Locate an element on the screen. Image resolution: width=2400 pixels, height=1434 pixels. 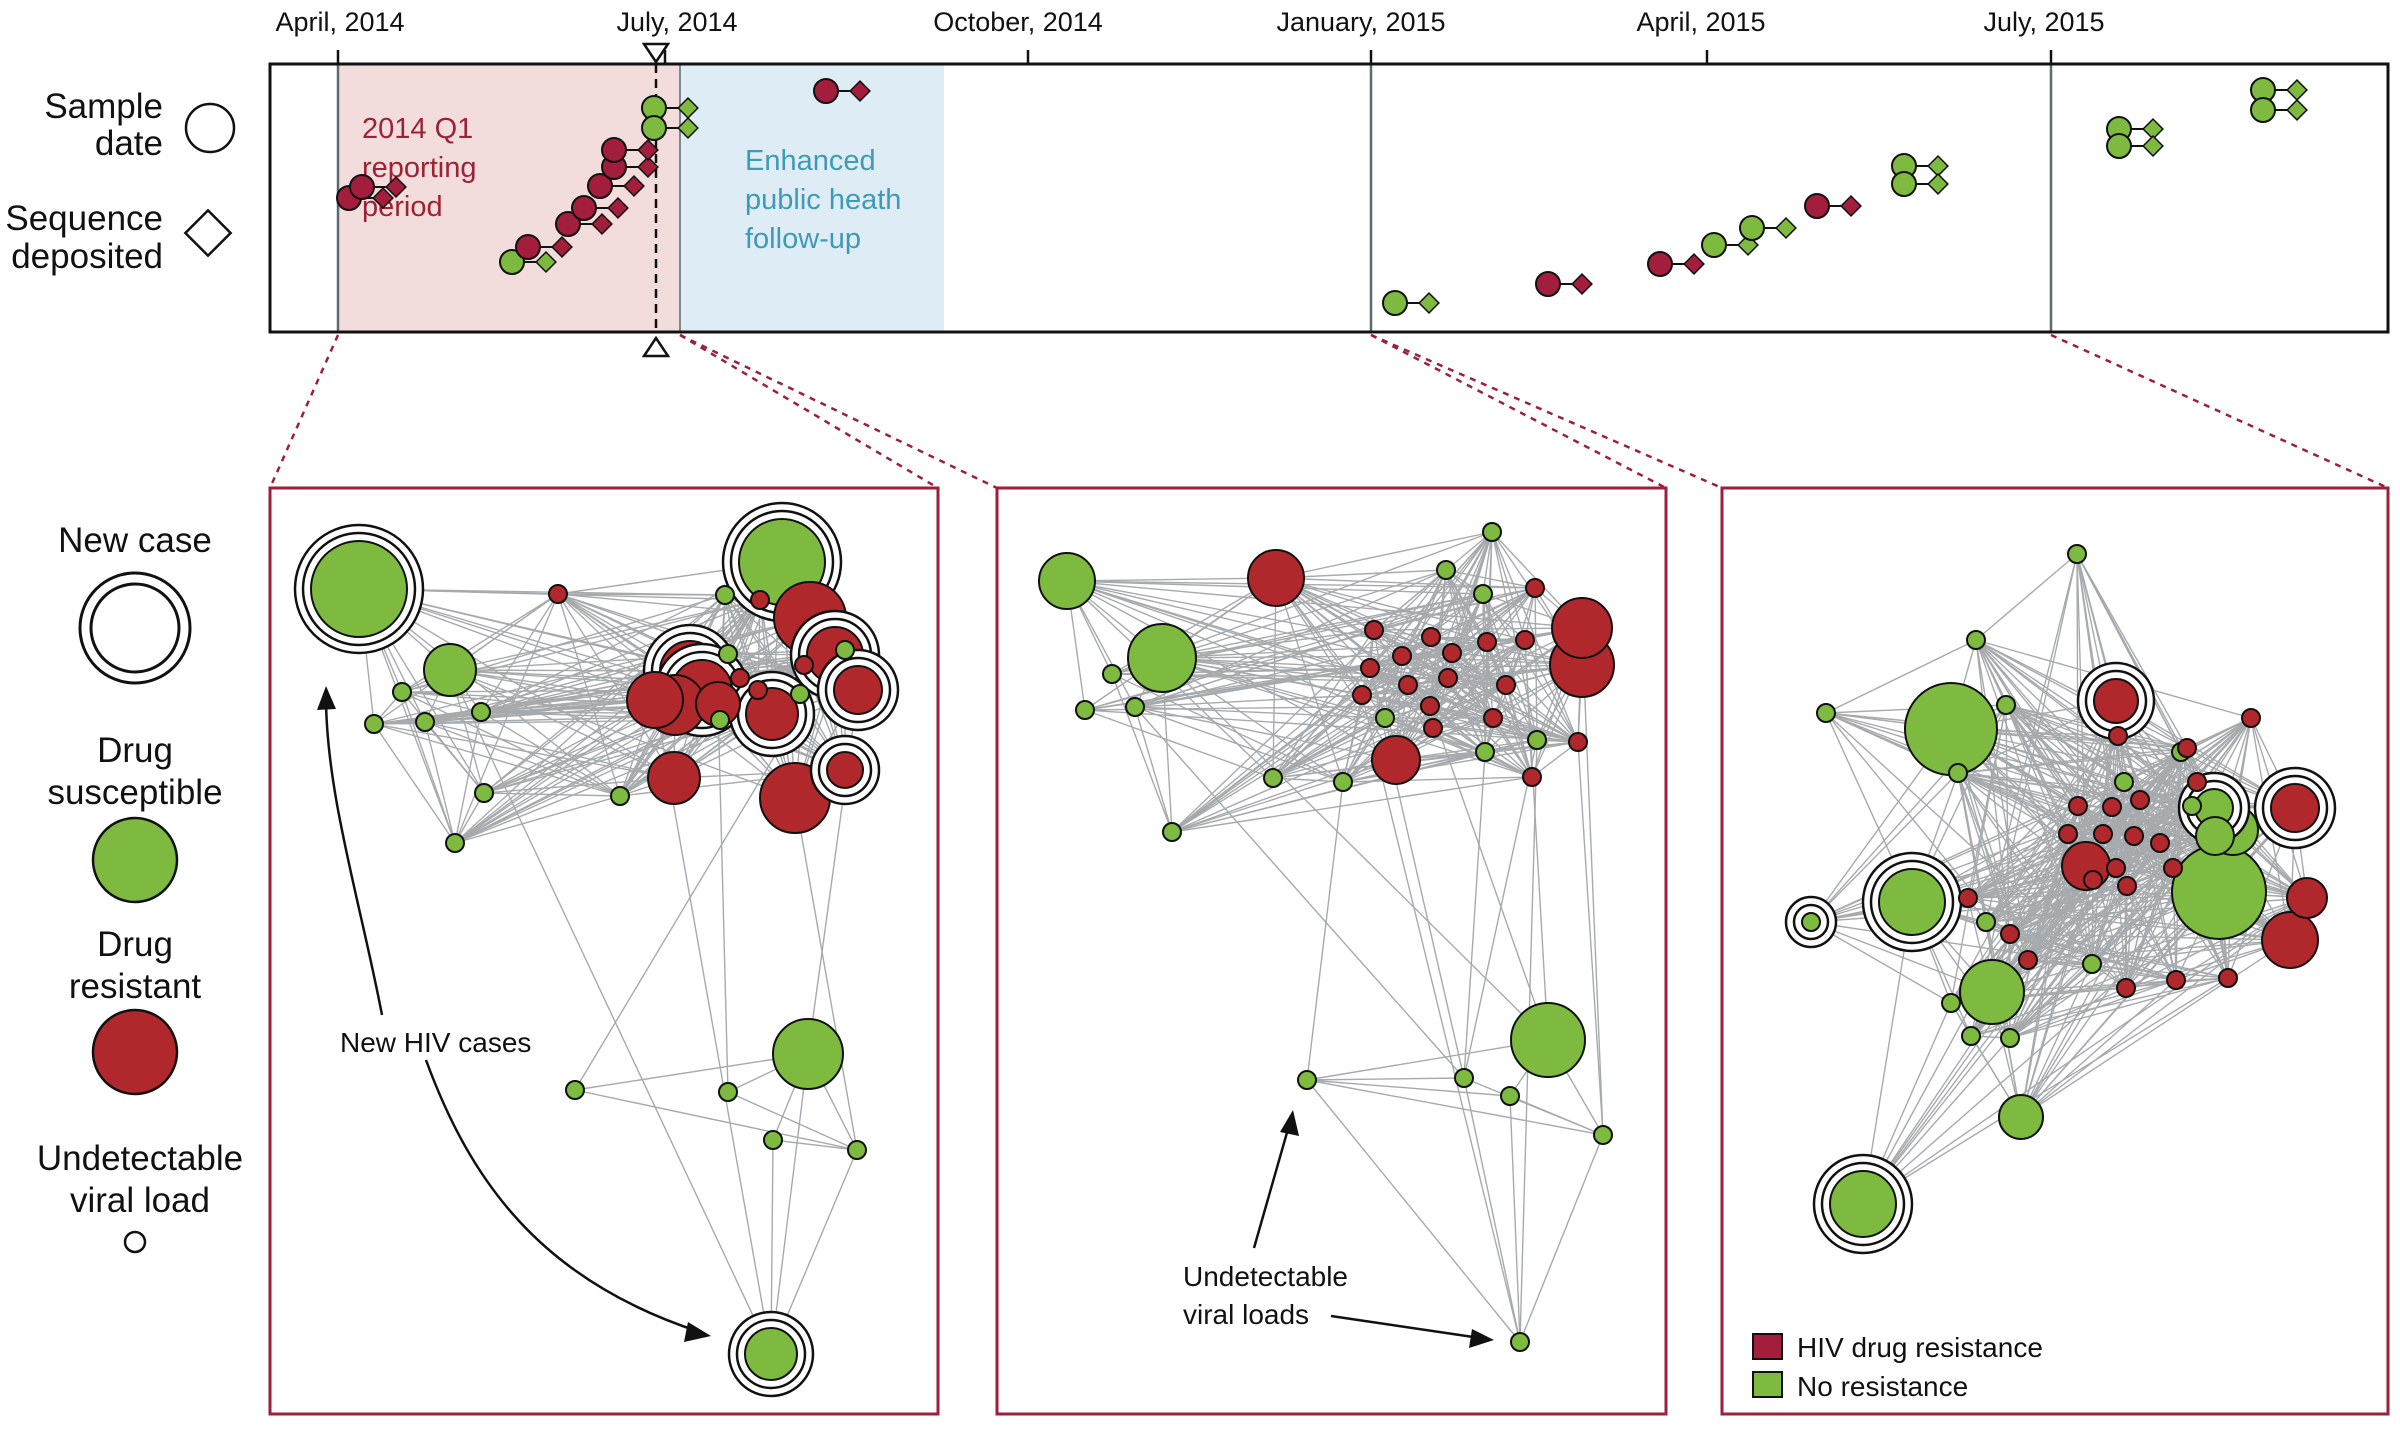
q1-reporting-region is located at coordinates (509, 198).